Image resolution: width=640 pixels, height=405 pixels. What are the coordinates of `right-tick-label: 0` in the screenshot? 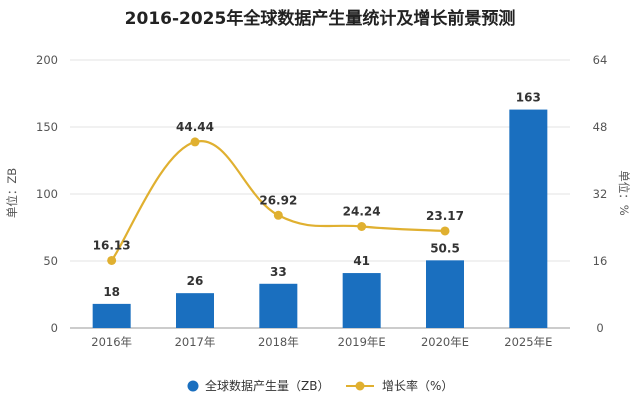 It's located at (599, 328).